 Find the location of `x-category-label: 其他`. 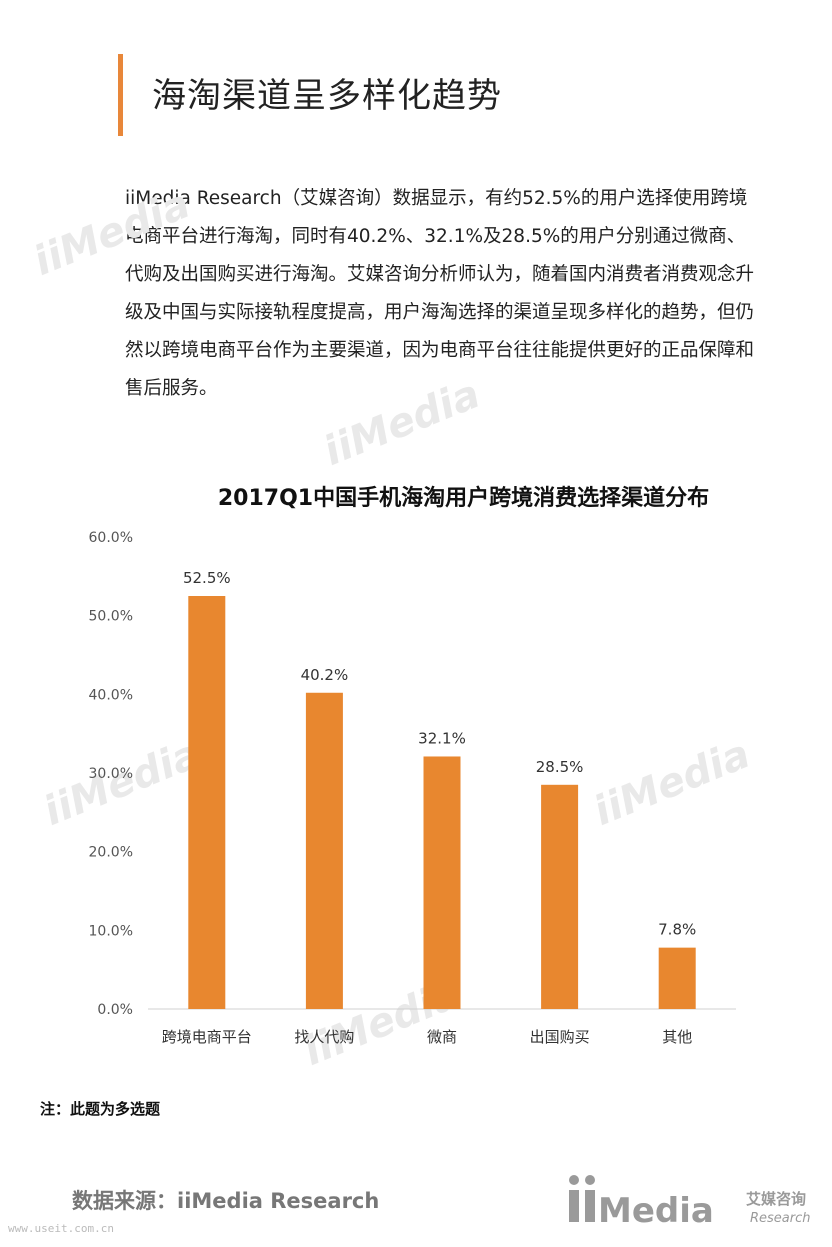

x-category-label: 其他 is located at coordinates (677, 1037).